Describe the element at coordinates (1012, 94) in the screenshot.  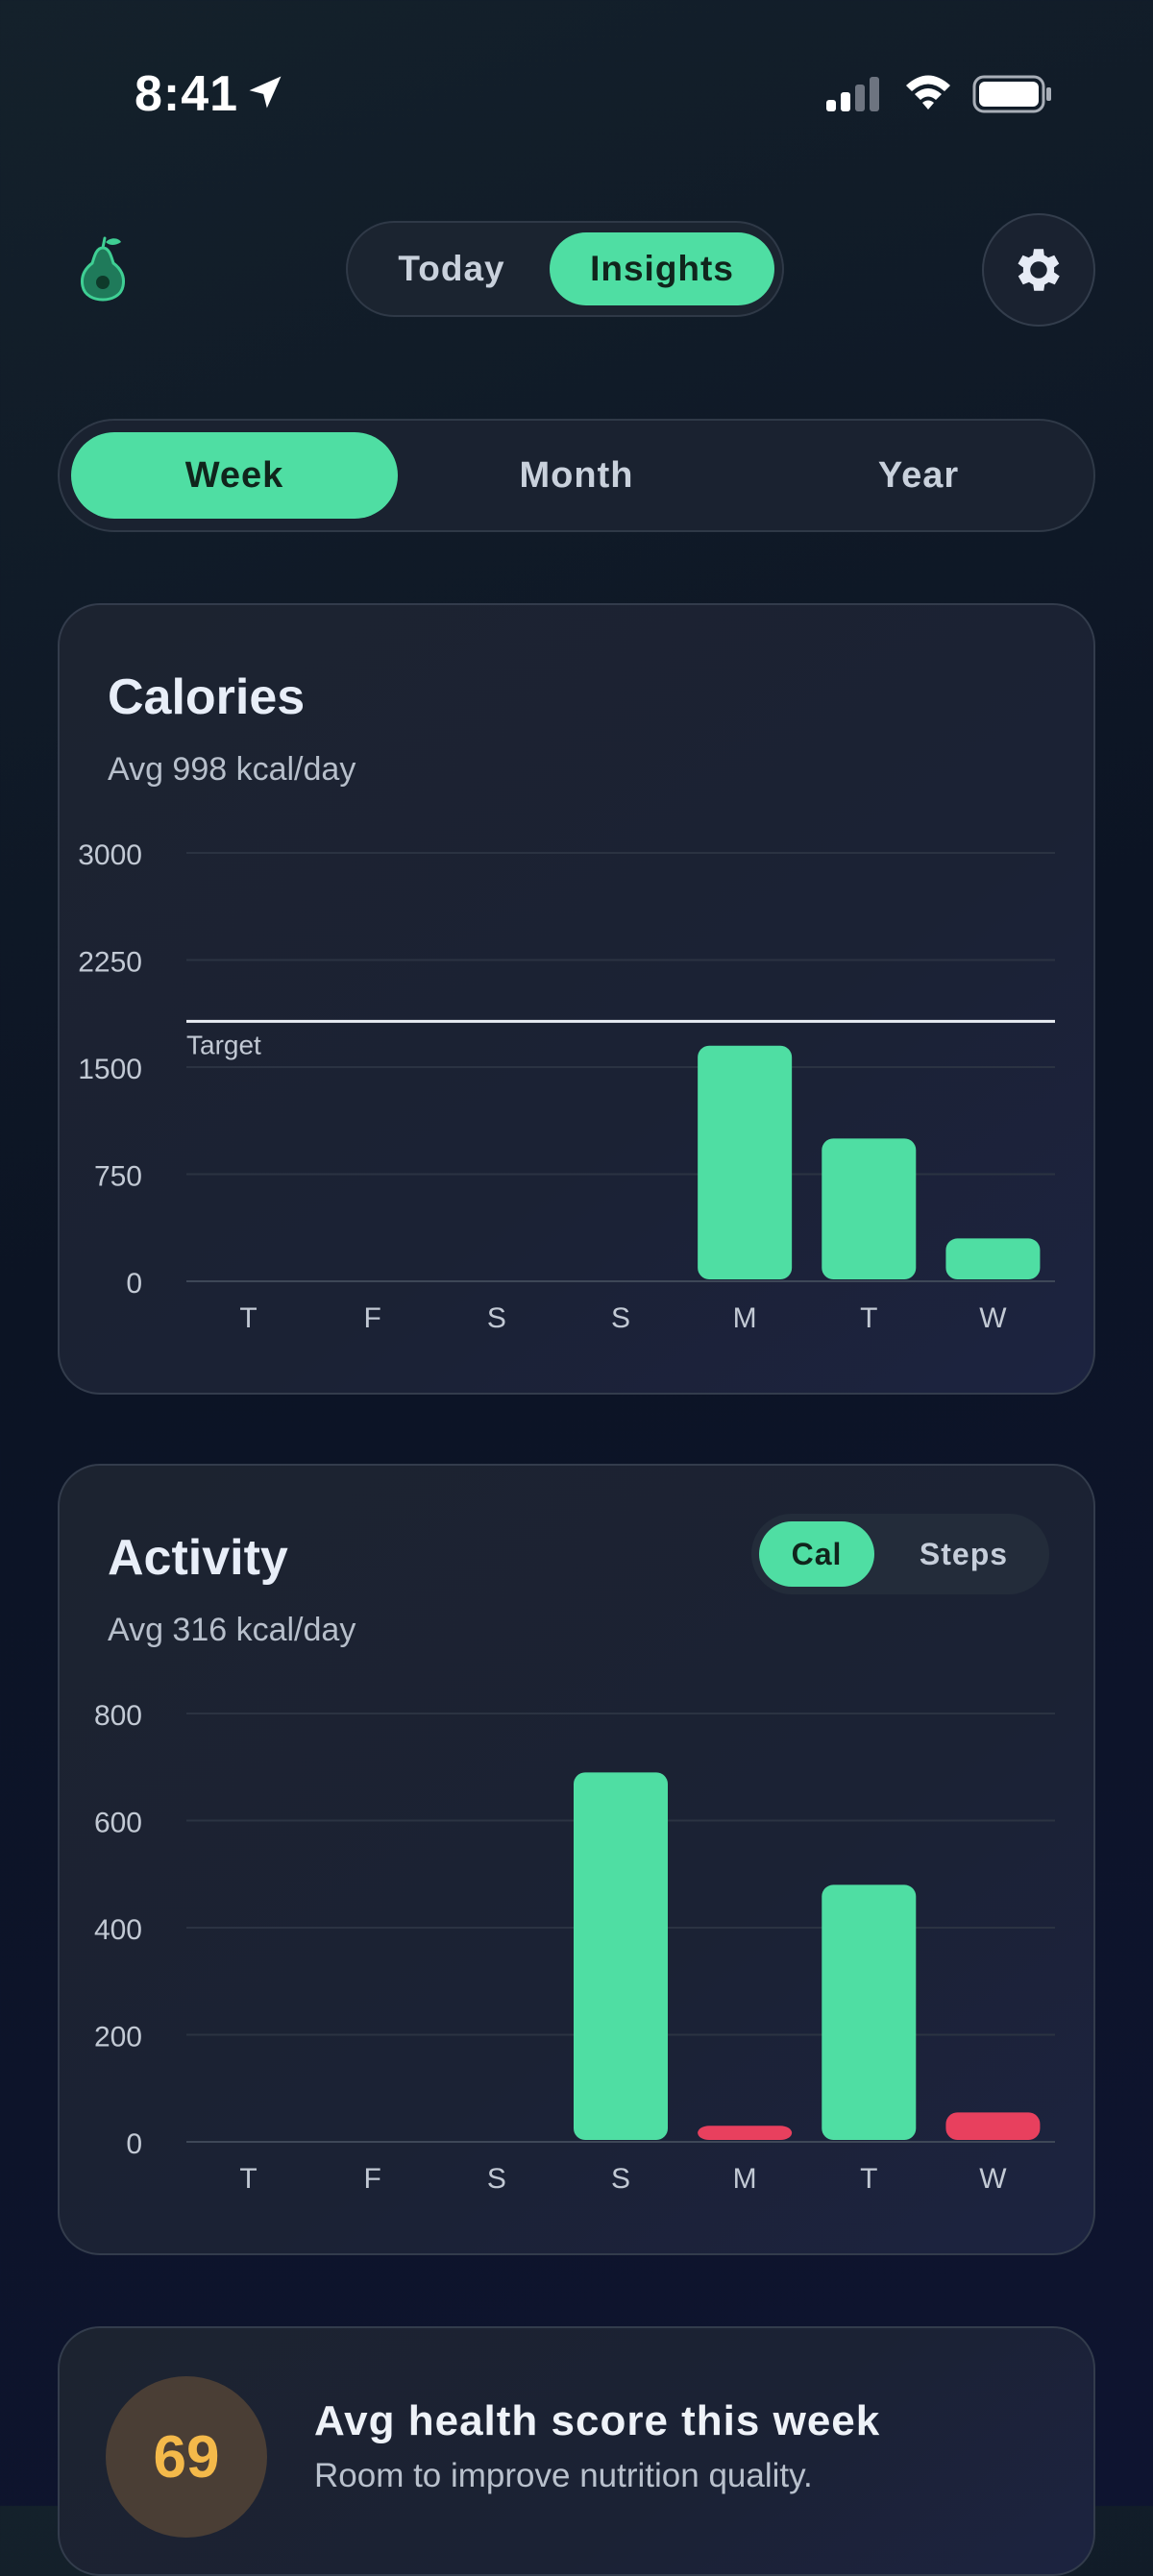
I see `battery-icon` at that location.